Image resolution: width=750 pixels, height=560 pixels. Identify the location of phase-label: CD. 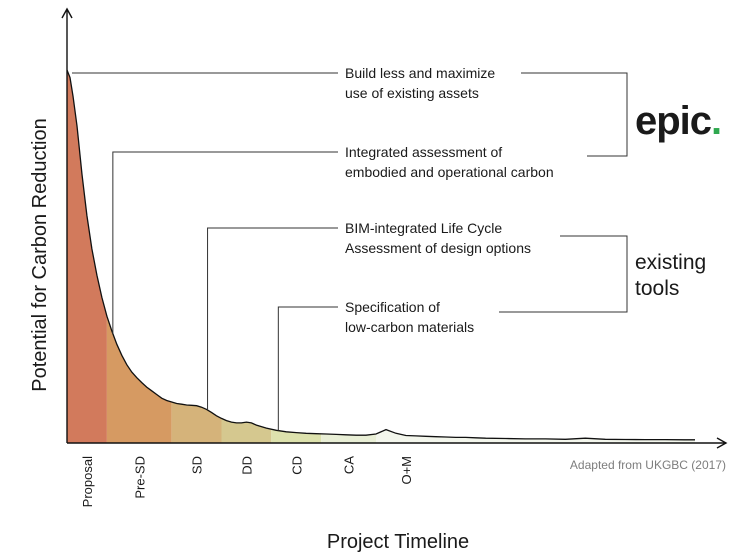
(296, 465).